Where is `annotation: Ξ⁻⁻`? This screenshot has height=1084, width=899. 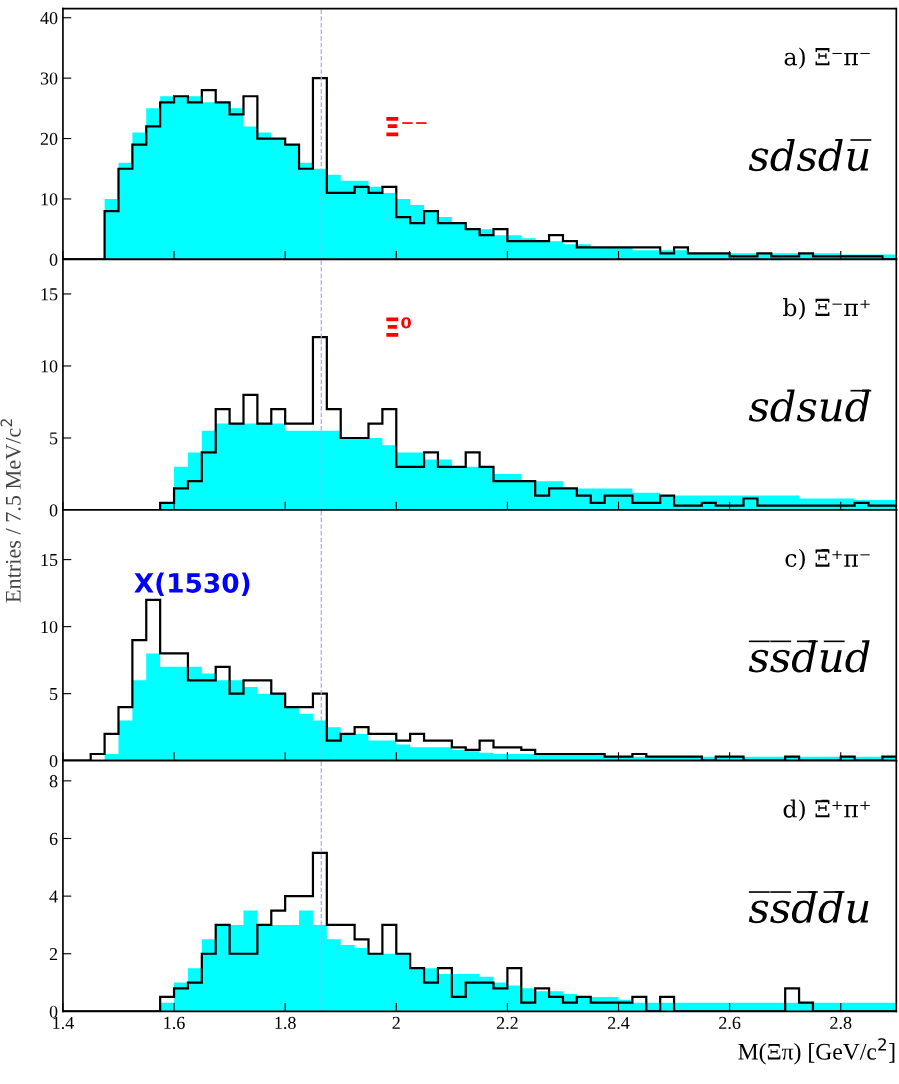 annotation: Ξ⁻⁻ is located at coordinates (406, 127).